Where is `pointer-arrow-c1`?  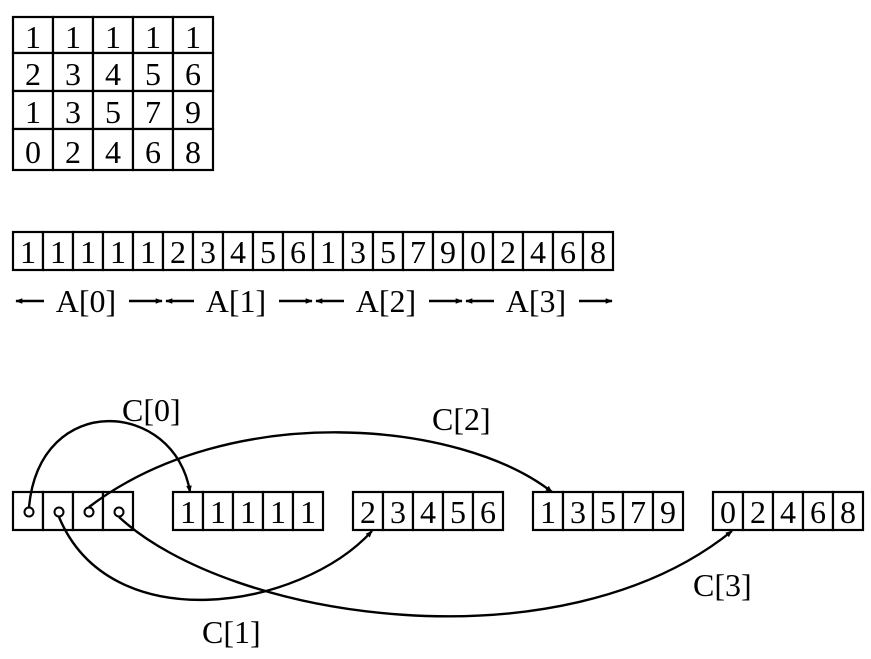 pointer-arrow-c1 is located at coordinates (215, 559).